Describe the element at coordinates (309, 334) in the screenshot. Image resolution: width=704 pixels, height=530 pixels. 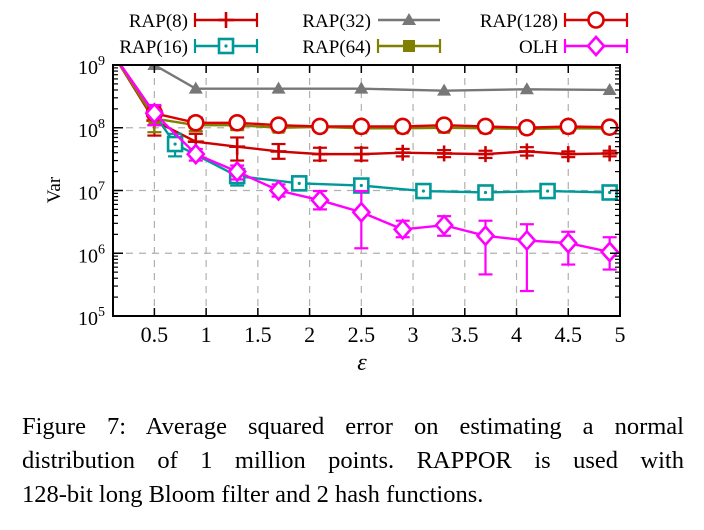
I see `x-tick-label: 2` at that location.